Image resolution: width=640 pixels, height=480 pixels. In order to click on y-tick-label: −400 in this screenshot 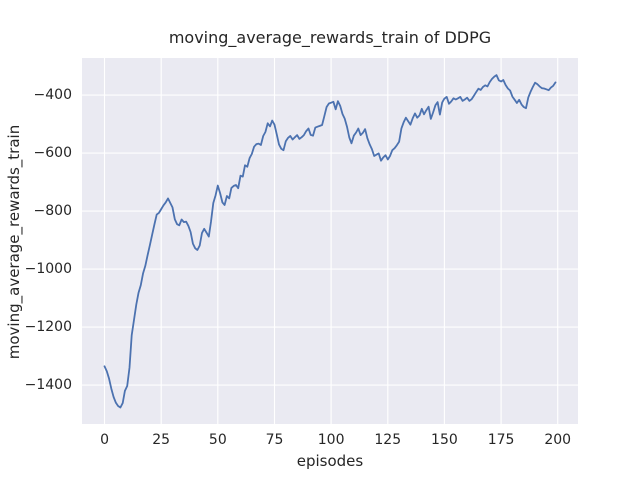, I will do `click(52, 95)`.